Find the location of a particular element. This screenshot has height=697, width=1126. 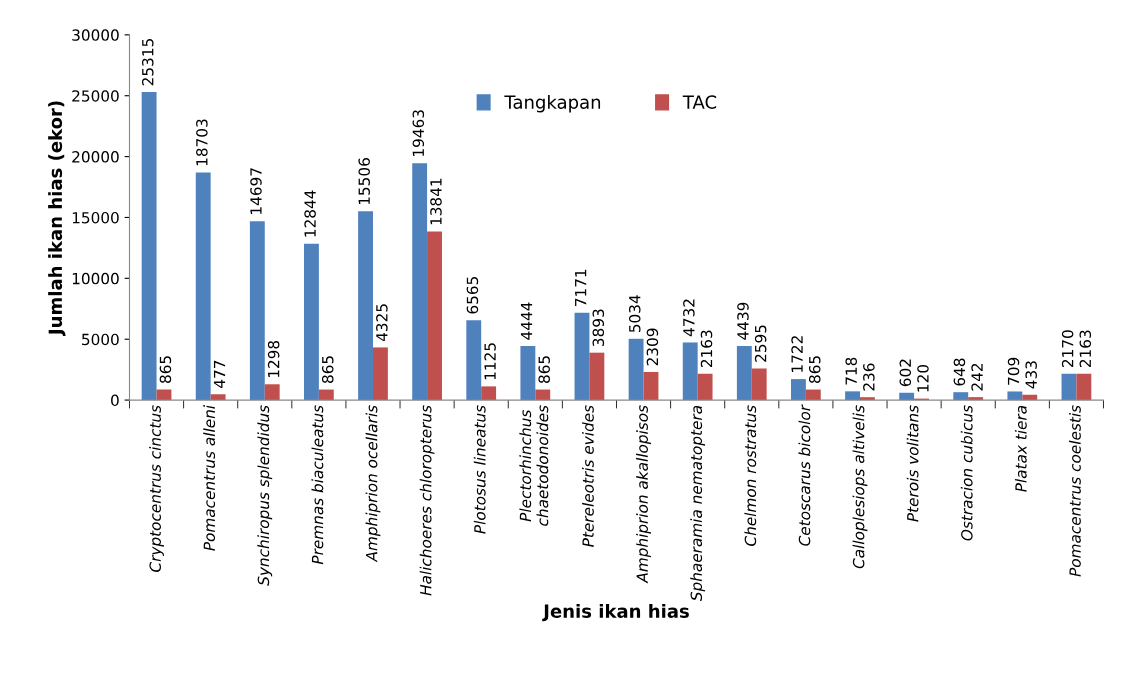

data-label: 4444 is located at coordinates (526, 321).